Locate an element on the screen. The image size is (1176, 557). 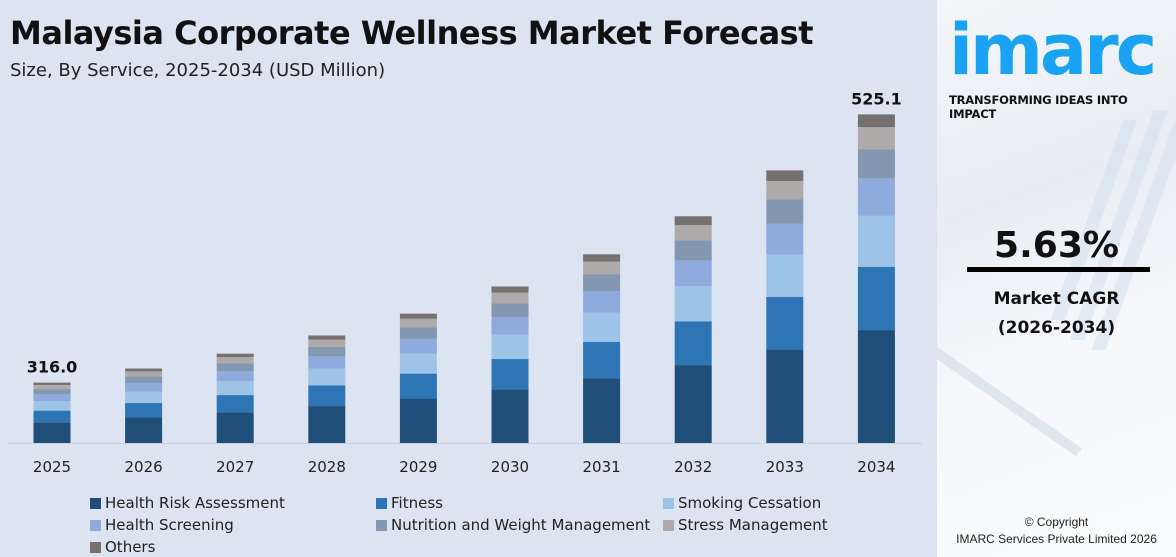
cagr-label-text: Market CAGR is located at coordinates (1056, 299).